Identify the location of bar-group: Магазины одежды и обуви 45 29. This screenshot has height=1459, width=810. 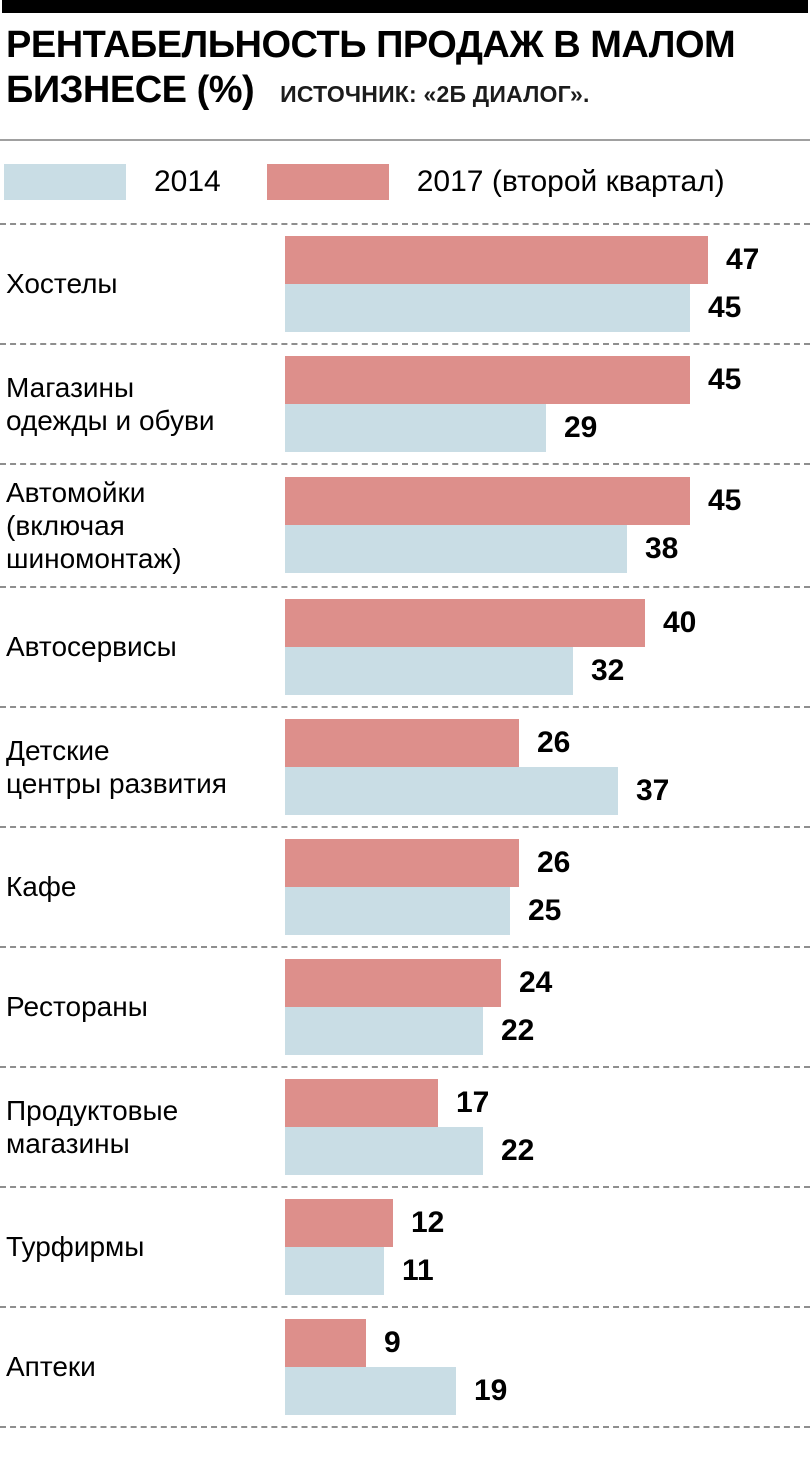
(405, 405).